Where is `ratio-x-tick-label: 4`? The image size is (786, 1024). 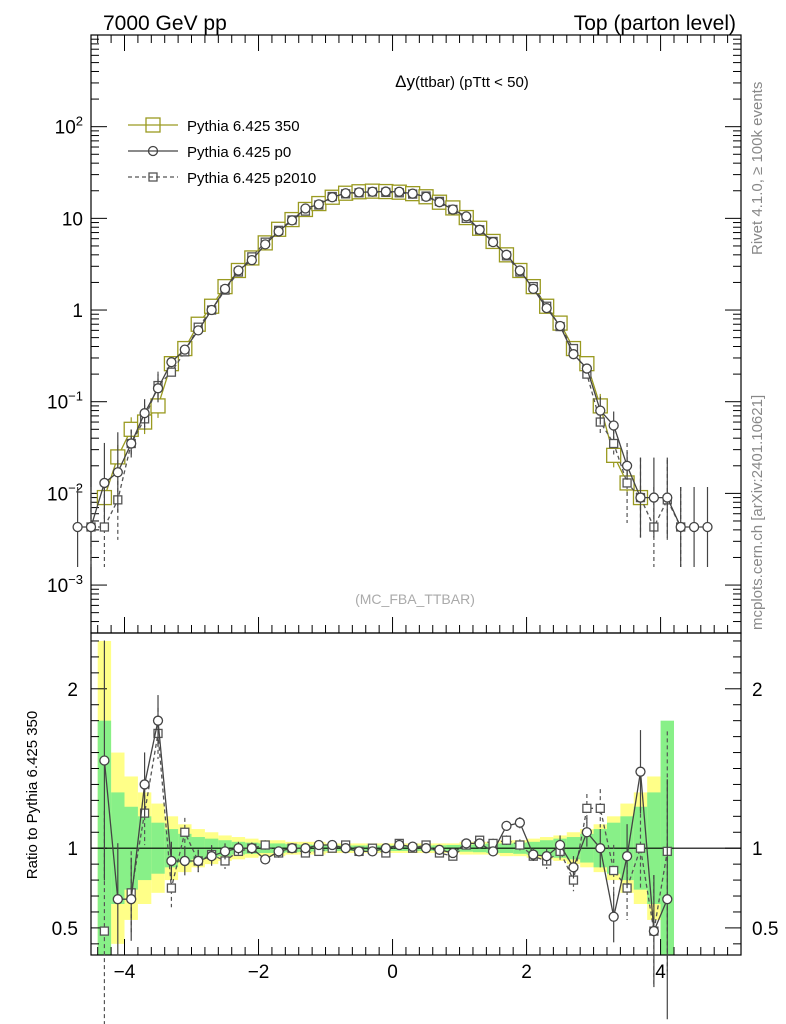 ratio-x-tick-label: 4 is located at coordinates (660, 972).